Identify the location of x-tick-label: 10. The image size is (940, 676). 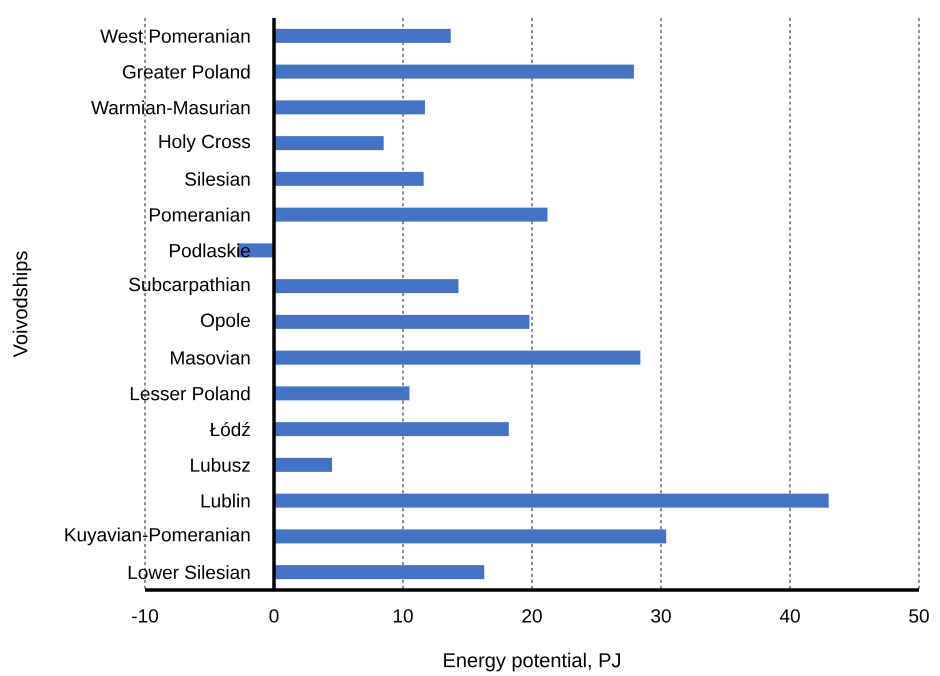
(403, 615).